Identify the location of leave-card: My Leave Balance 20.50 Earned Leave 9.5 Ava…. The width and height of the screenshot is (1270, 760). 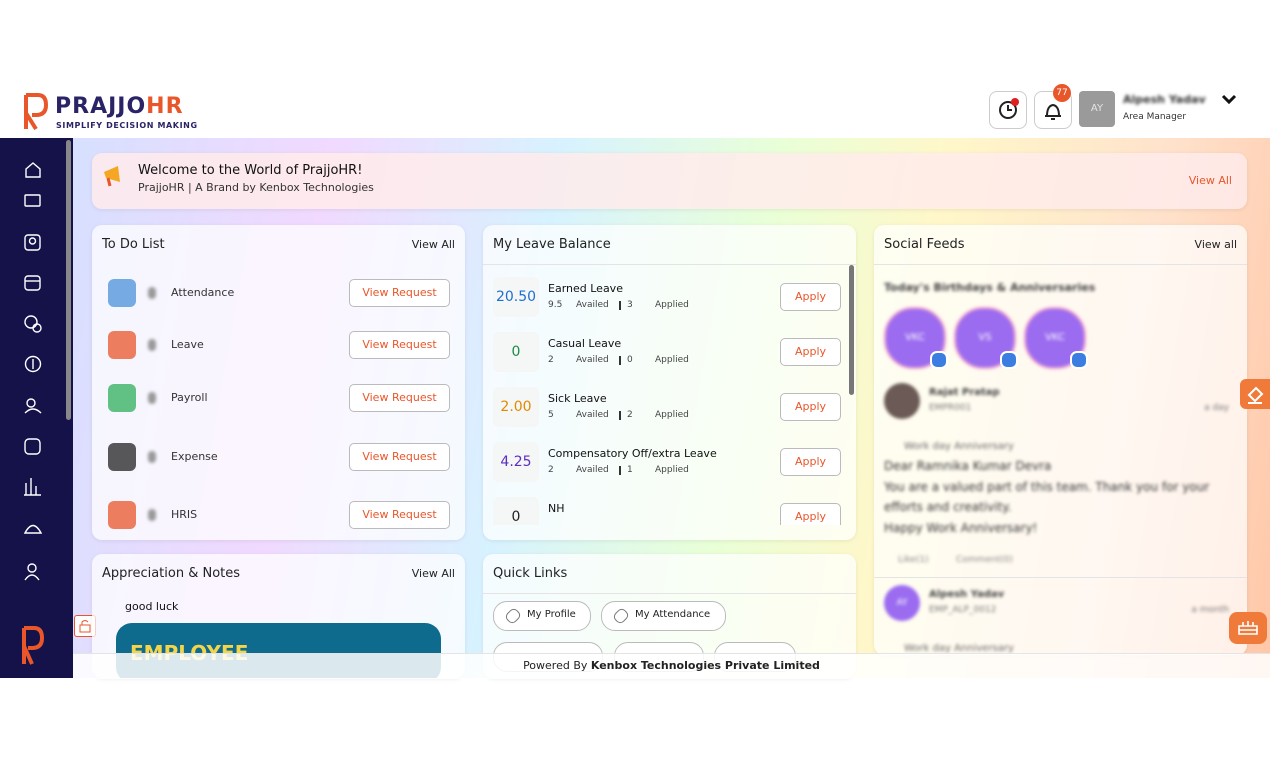
(669, 382).